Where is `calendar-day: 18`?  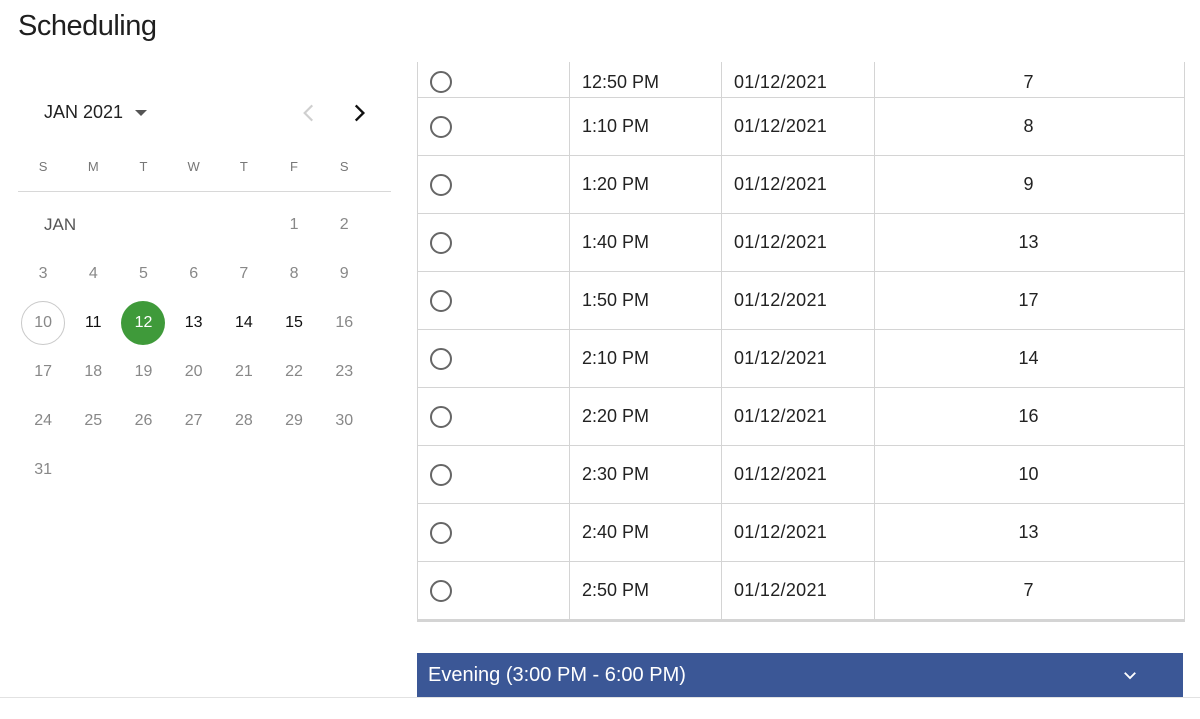 calendar-day: 18 is located at coordinates (93, 371).